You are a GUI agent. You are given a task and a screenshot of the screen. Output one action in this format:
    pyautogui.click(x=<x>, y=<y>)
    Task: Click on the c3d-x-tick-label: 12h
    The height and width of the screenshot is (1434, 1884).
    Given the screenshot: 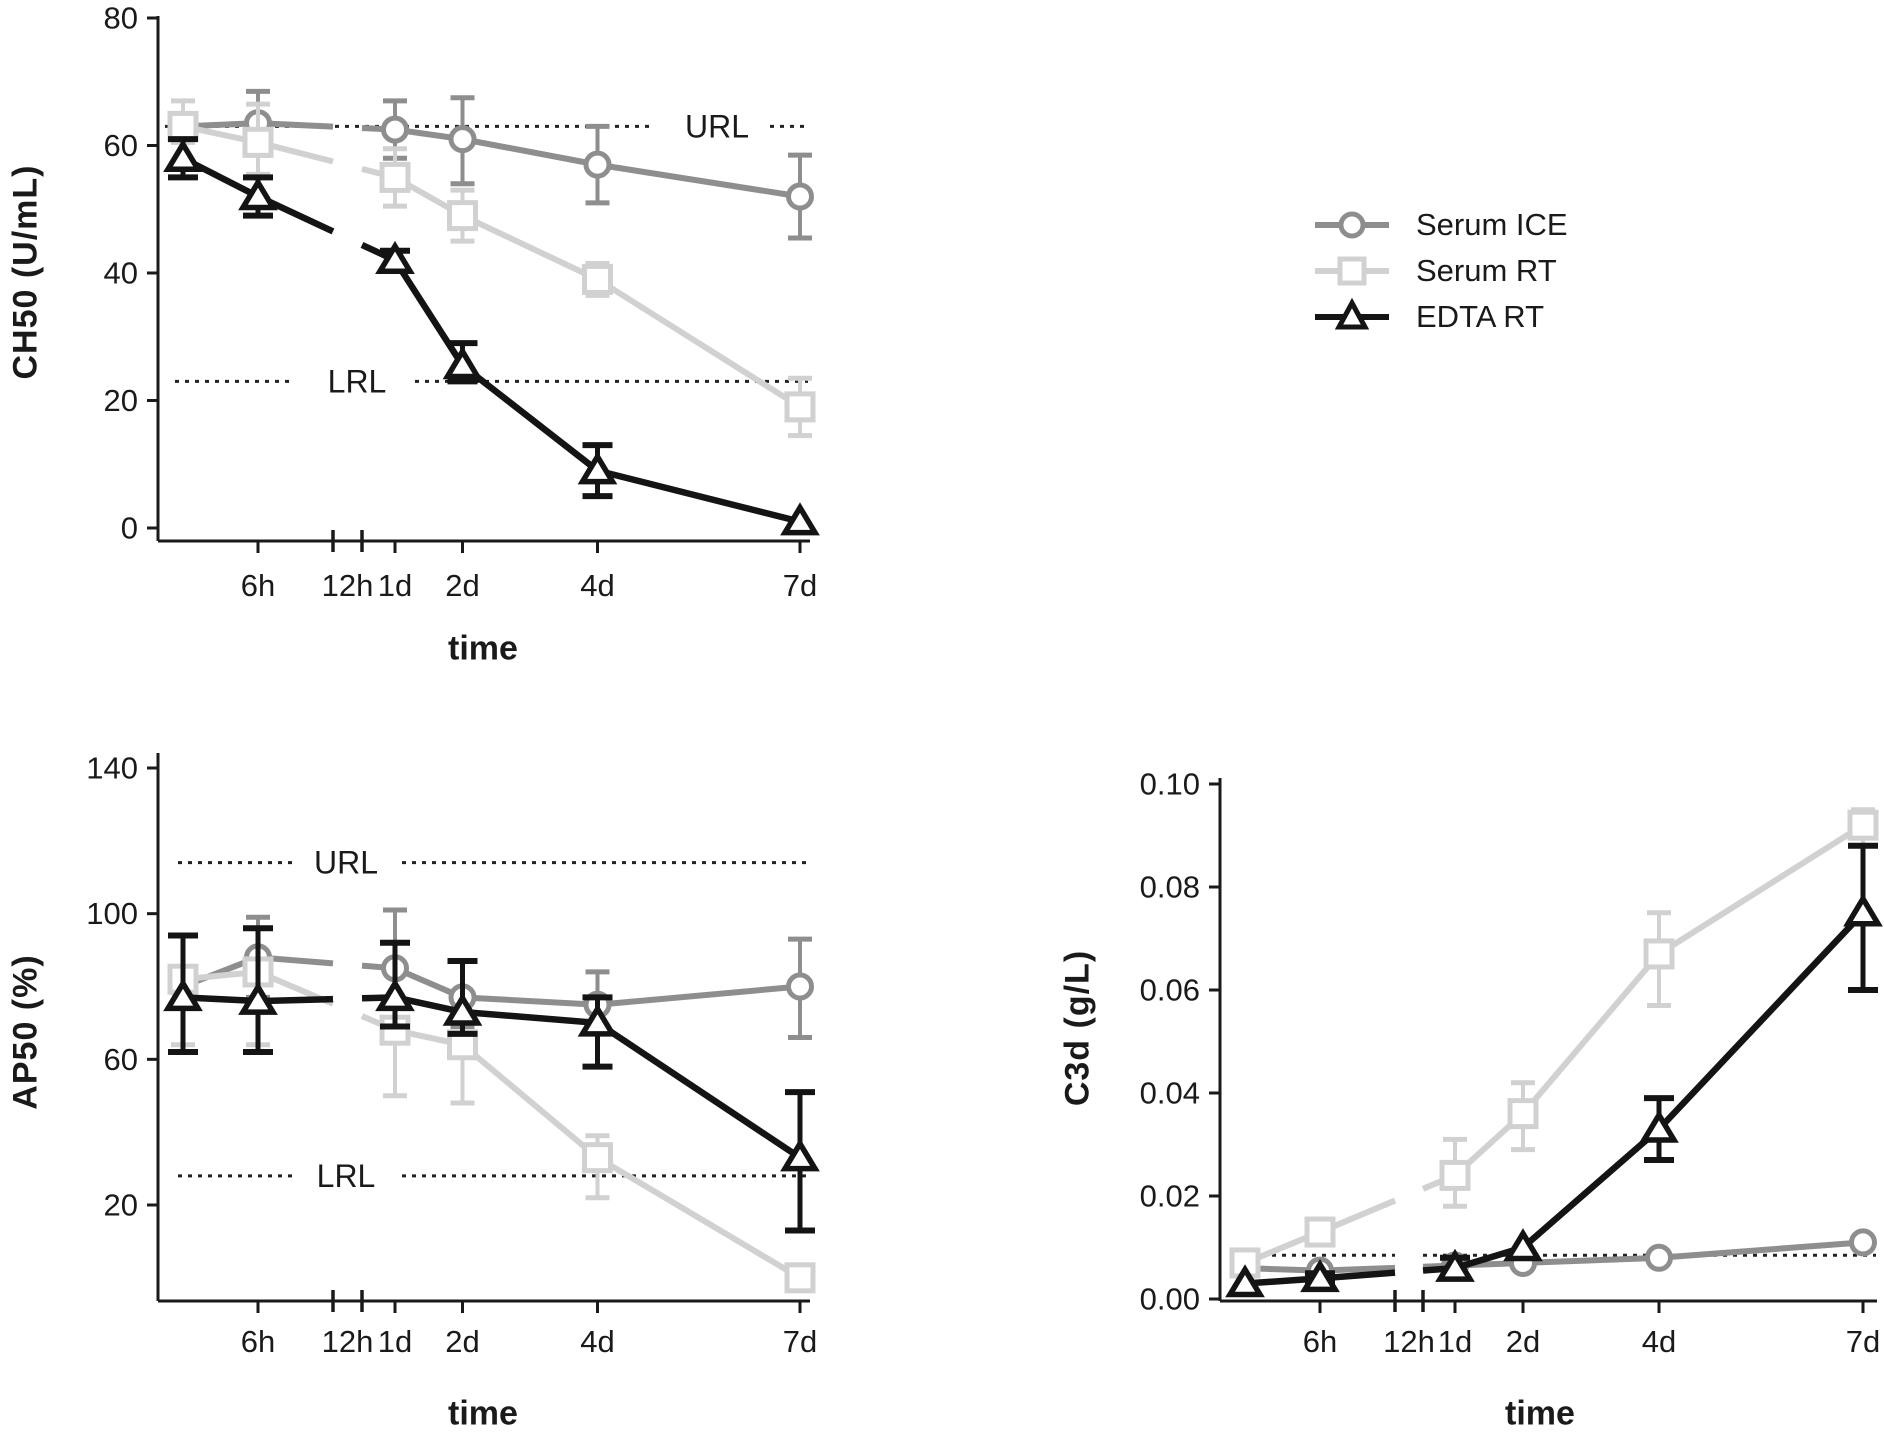 What is the action you would take?
    pyautogui.click(x=1409, y=1341)
    